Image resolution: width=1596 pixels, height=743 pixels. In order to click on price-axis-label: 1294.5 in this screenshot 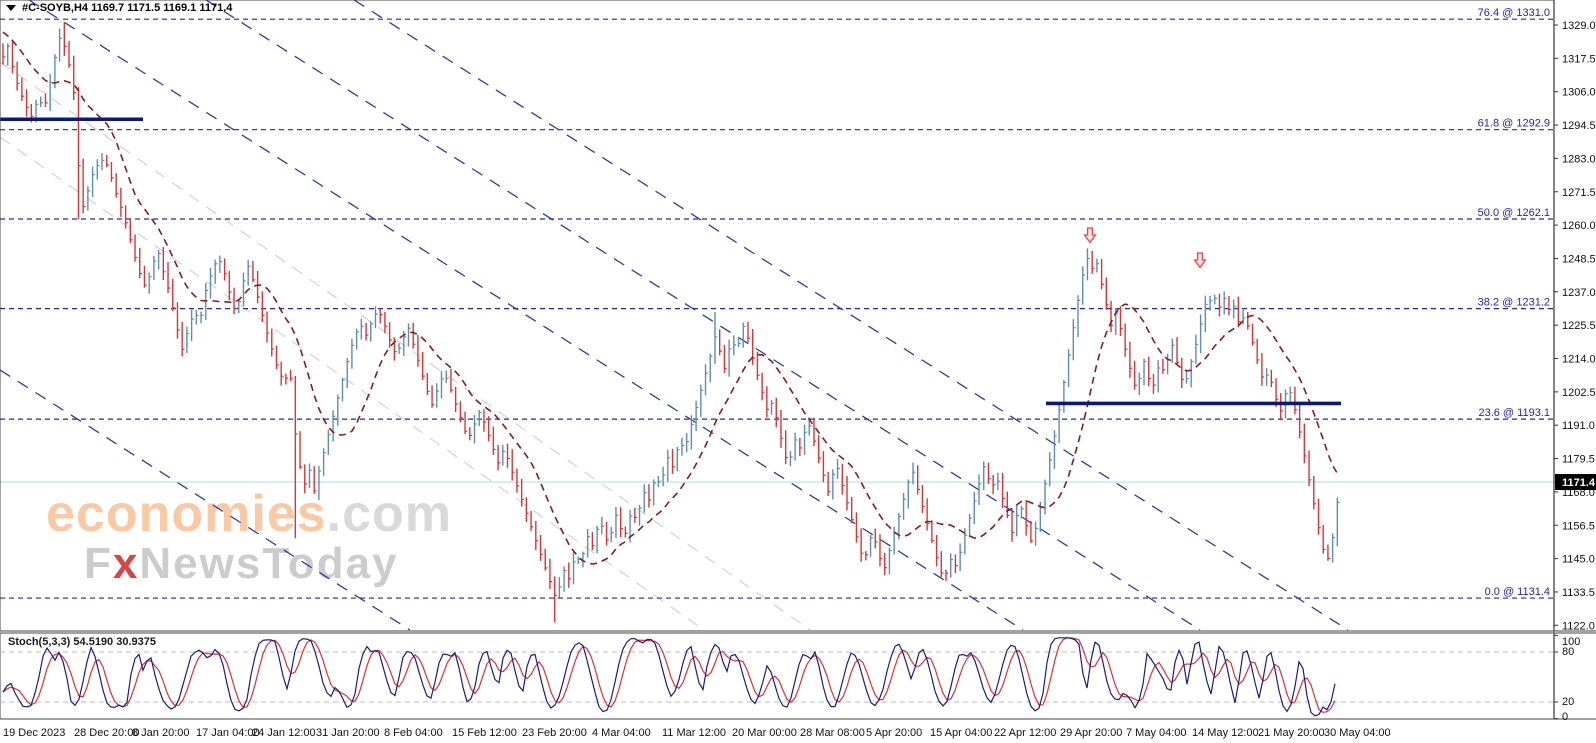, I will do `click(1579, 126)`.